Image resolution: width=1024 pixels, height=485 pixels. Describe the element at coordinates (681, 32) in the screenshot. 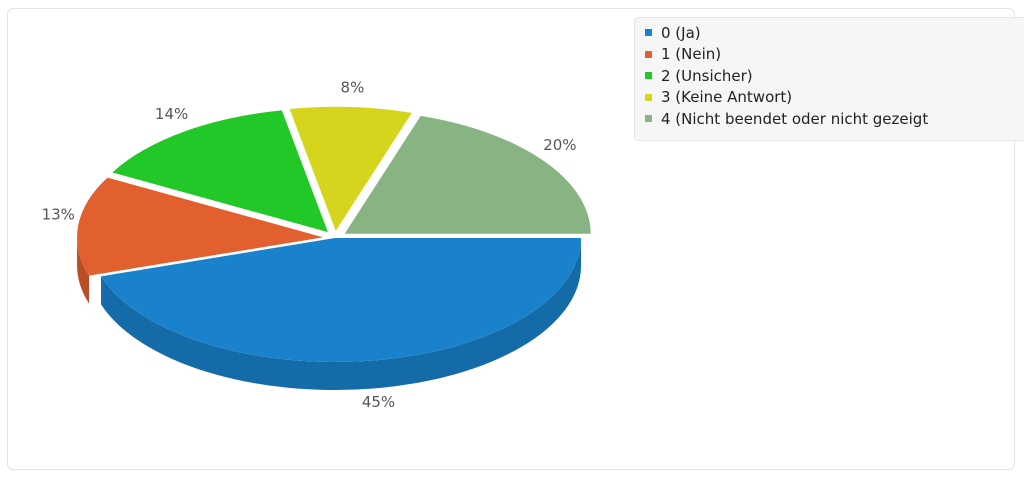

I see `legend-label: 0 (Ja)` at that location.